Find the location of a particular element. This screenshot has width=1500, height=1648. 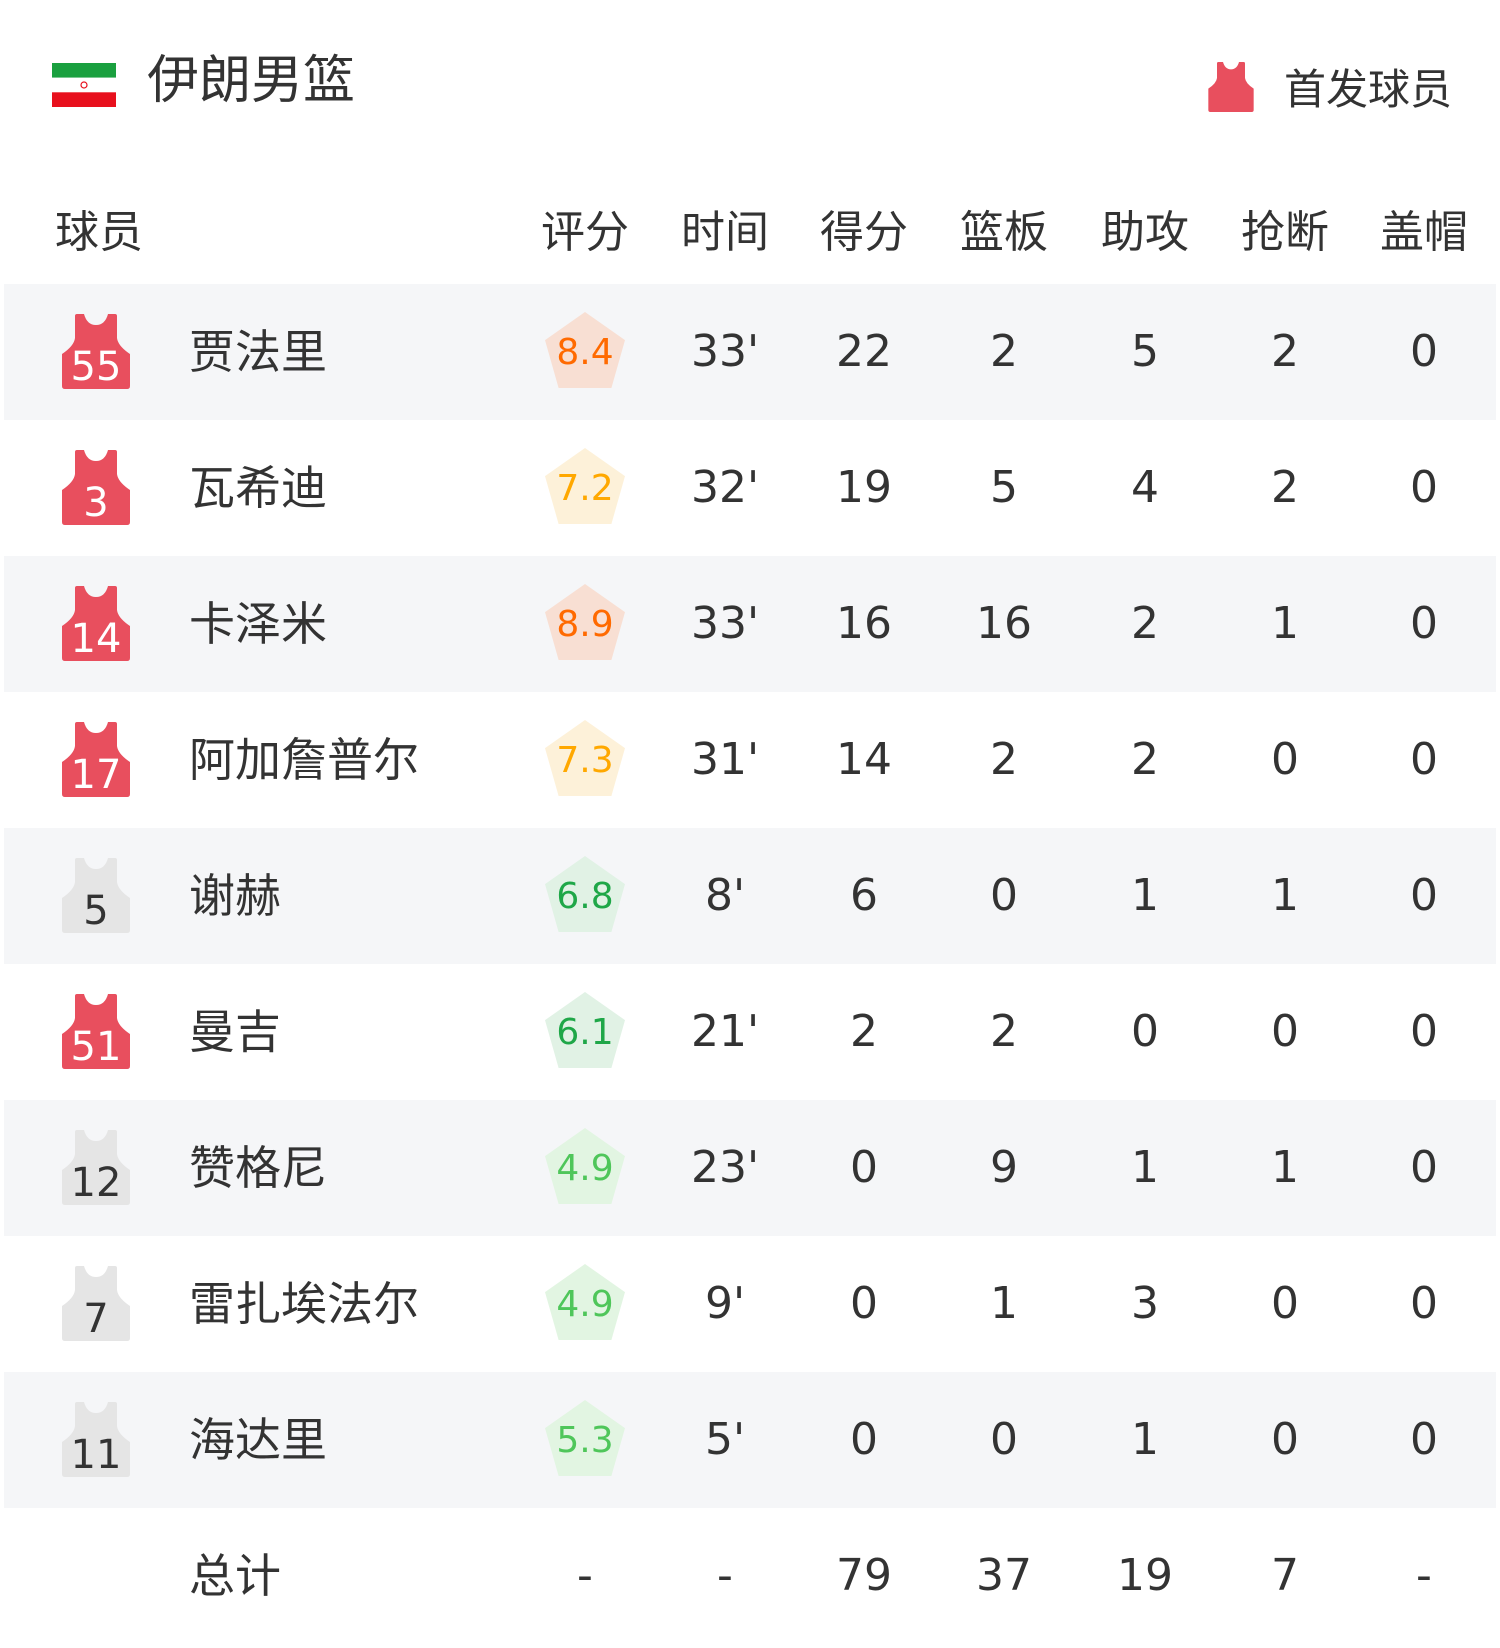

player-name: 卡泽米 is located at coordinates (258, 624).